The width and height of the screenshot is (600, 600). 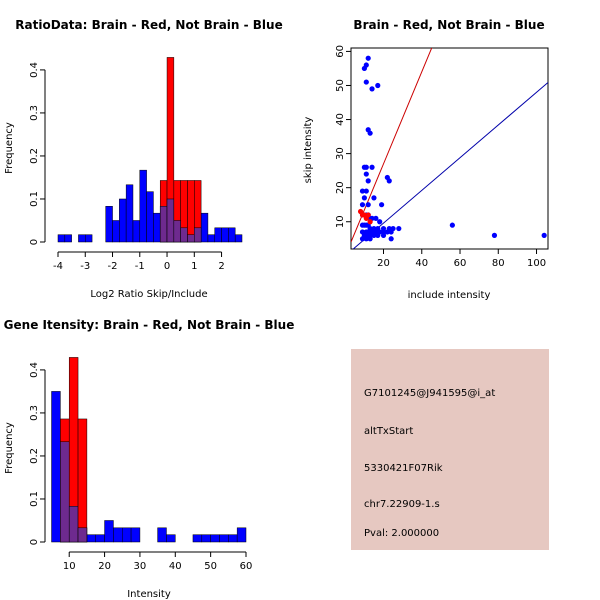 What do you see at coordinates (140, 566) in the screenshot?
I see `x-tick-label: 30` at bounding box center [140, 566].